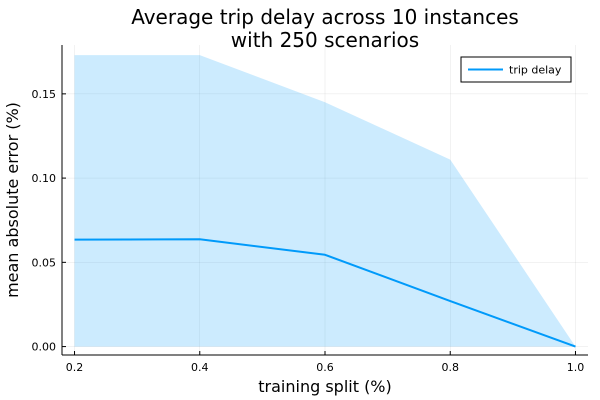 The height and width of the screenshot is (400, 600). I want to click on y-tick-label: 0.00, so click(44, 347).